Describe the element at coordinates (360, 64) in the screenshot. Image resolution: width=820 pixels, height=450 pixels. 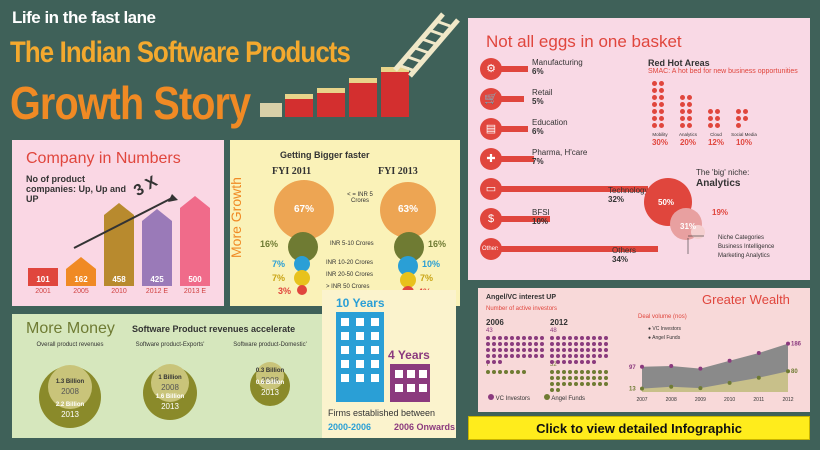
I see `stairs-ladder-graphic` at that location.